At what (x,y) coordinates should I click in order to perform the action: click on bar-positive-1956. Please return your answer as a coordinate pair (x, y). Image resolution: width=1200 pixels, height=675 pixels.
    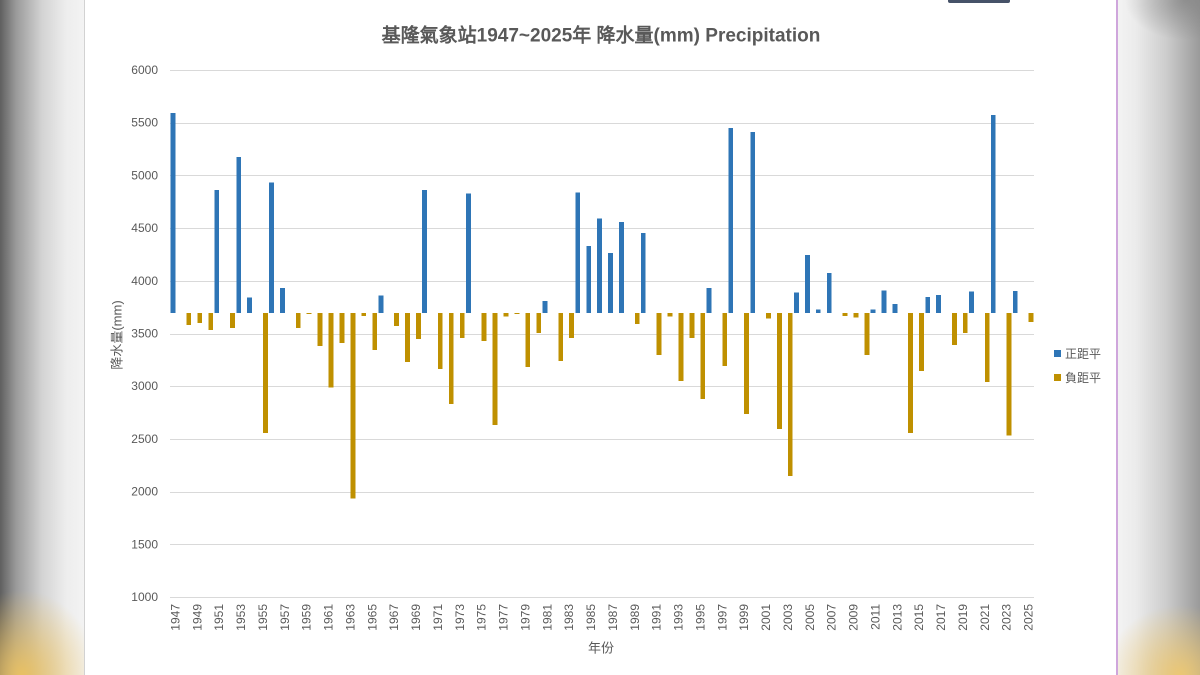
    Looking at the image, I should click on (271, 247).